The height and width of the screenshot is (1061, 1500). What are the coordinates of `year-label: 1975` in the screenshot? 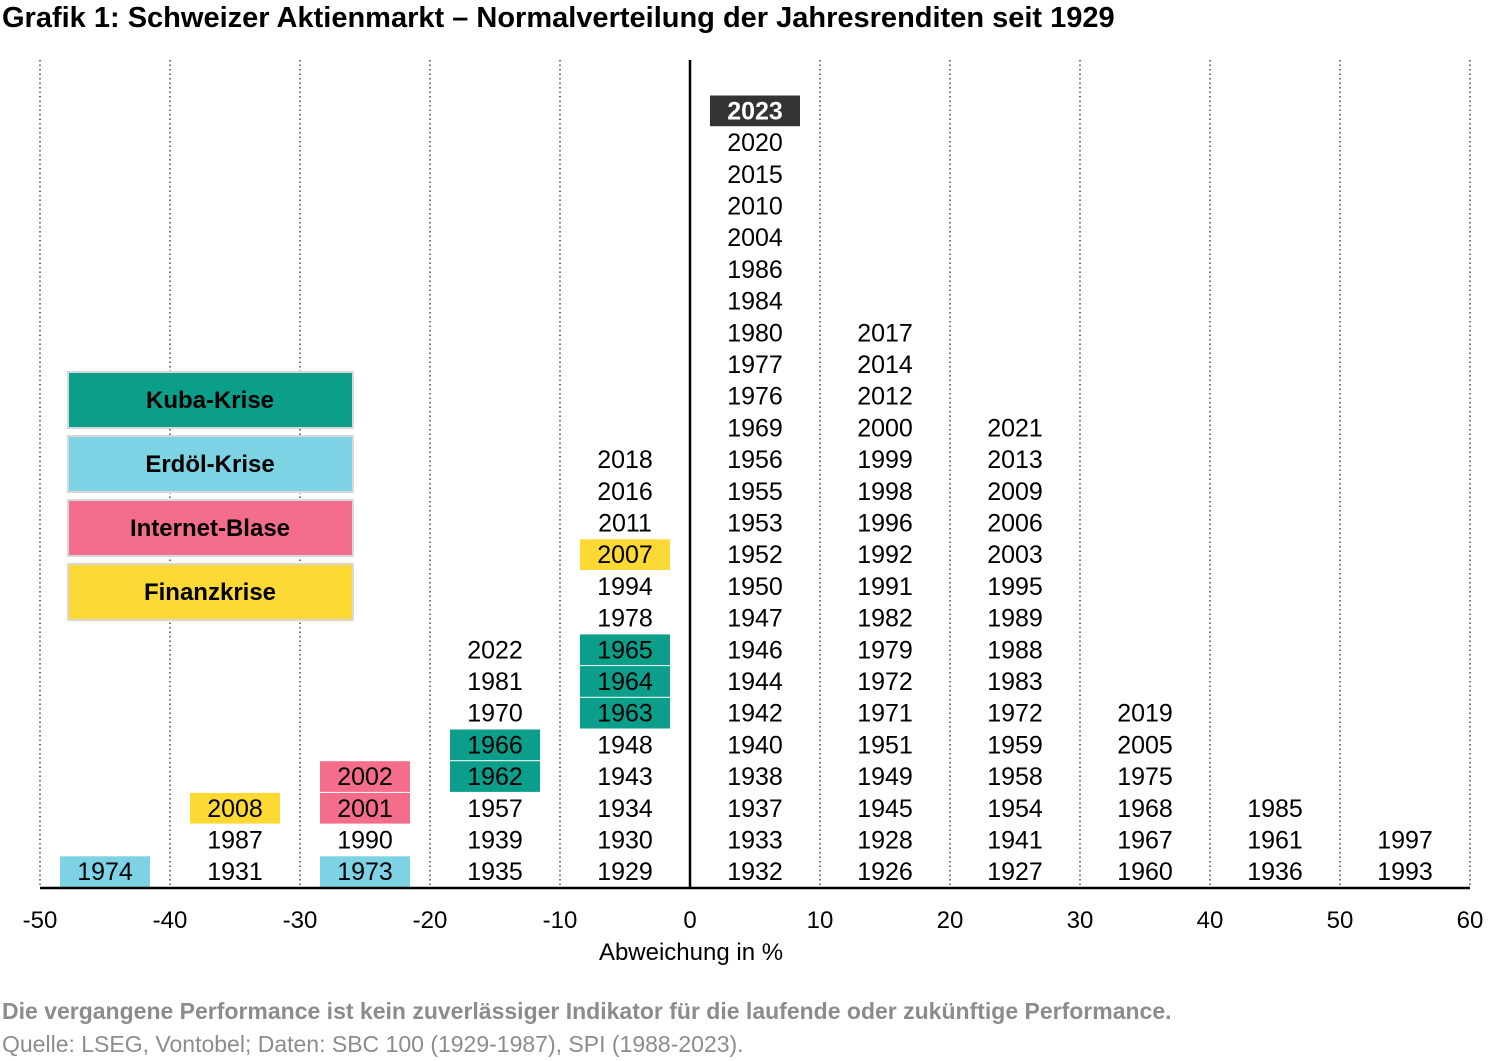 It's located at (1145, 777).